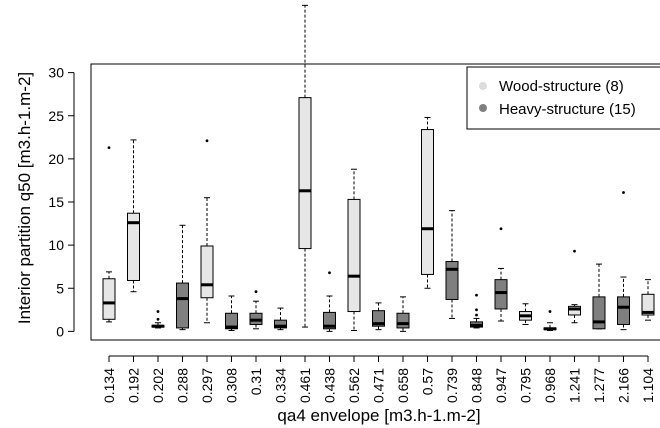 The width and height of the screenshot is (660, 428). What do you see at coordinates (599, 385) in the screenshot?
I see `x-tick-label: 1.277` at bounding box center [599, 385].